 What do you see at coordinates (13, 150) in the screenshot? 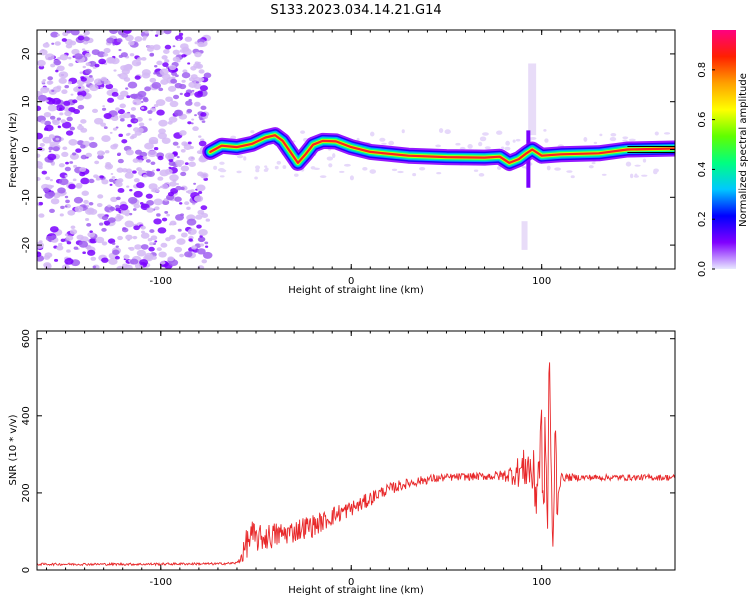
I see `spectrogram-y-label: Frequency (Hz)` at bounding box center [13, 150].